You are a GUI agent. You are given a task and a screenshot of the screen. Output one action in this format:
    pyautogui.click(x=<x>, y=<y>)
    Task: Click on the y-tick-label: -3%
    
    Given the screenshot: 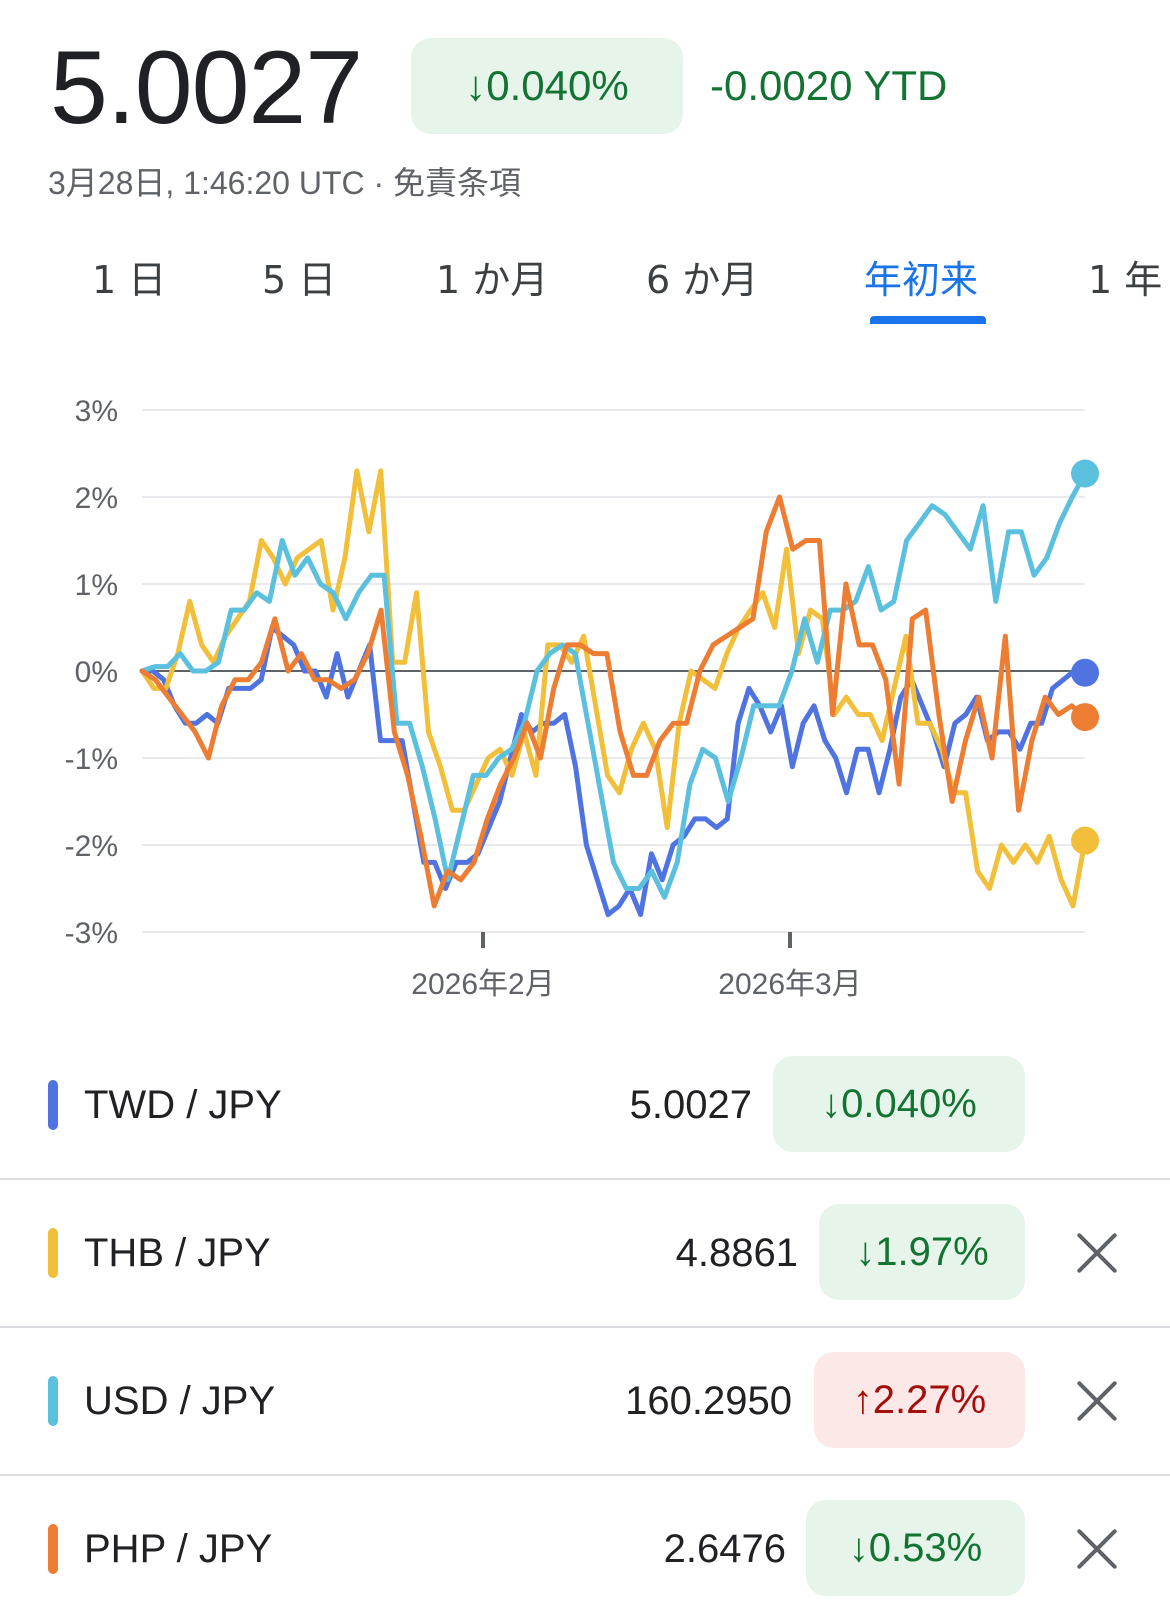 What is the action you would take?
    pyautogui.click(x=91, y=933)
    